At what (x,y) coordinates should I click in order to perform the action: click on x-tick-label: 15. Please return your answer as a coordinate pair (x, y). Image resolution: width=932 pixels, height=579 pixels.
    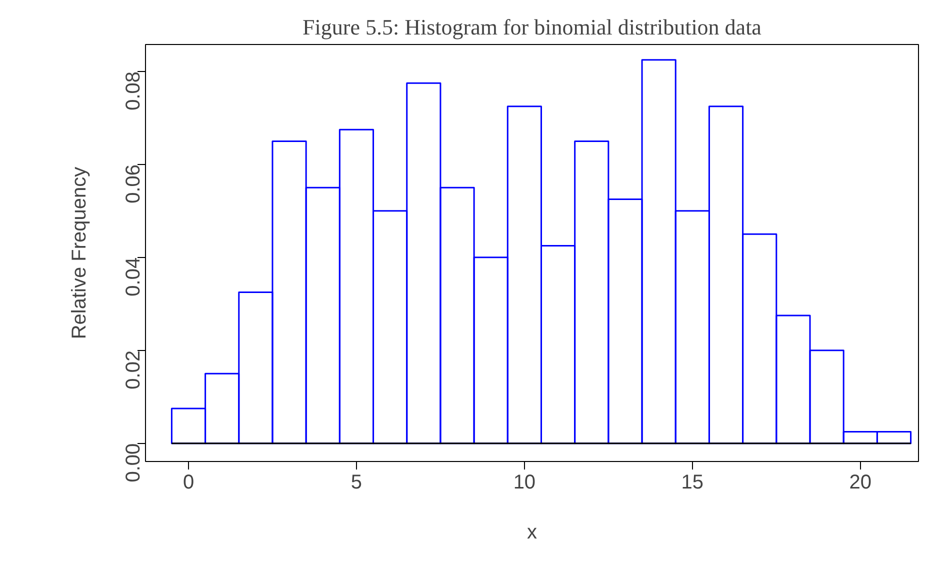
    Looking at the image, I should click on (692, 483).